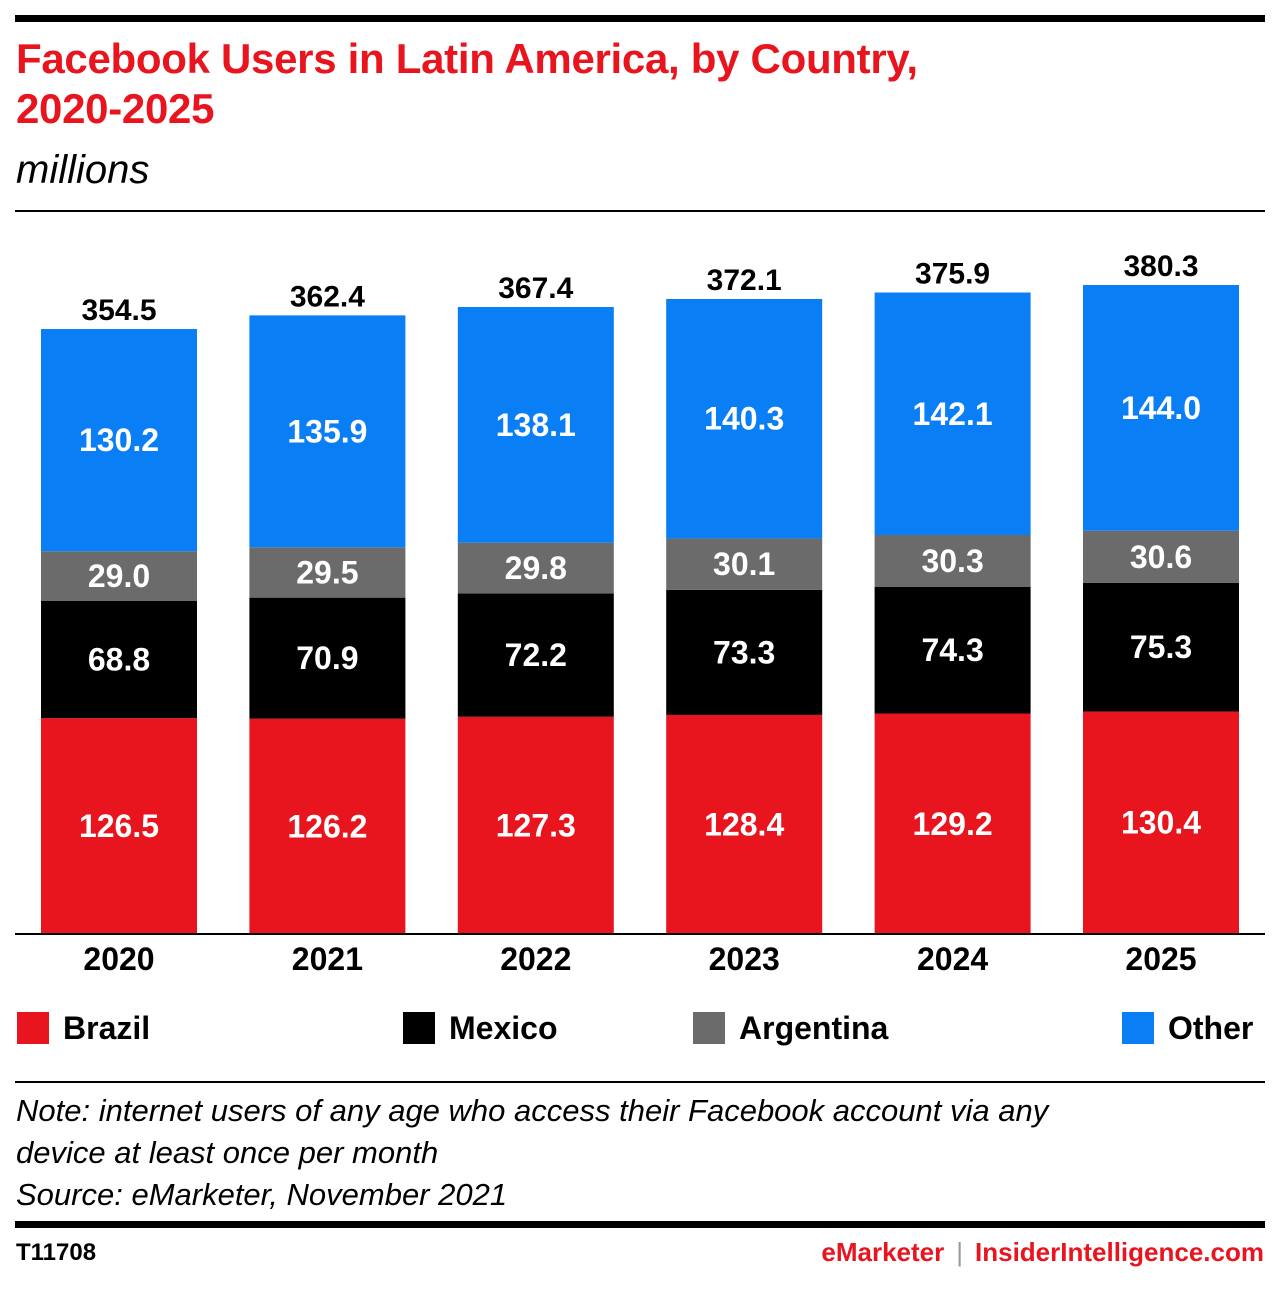  I want to click on value-label-mexico-2025: 75.3, so click(1161, 647).